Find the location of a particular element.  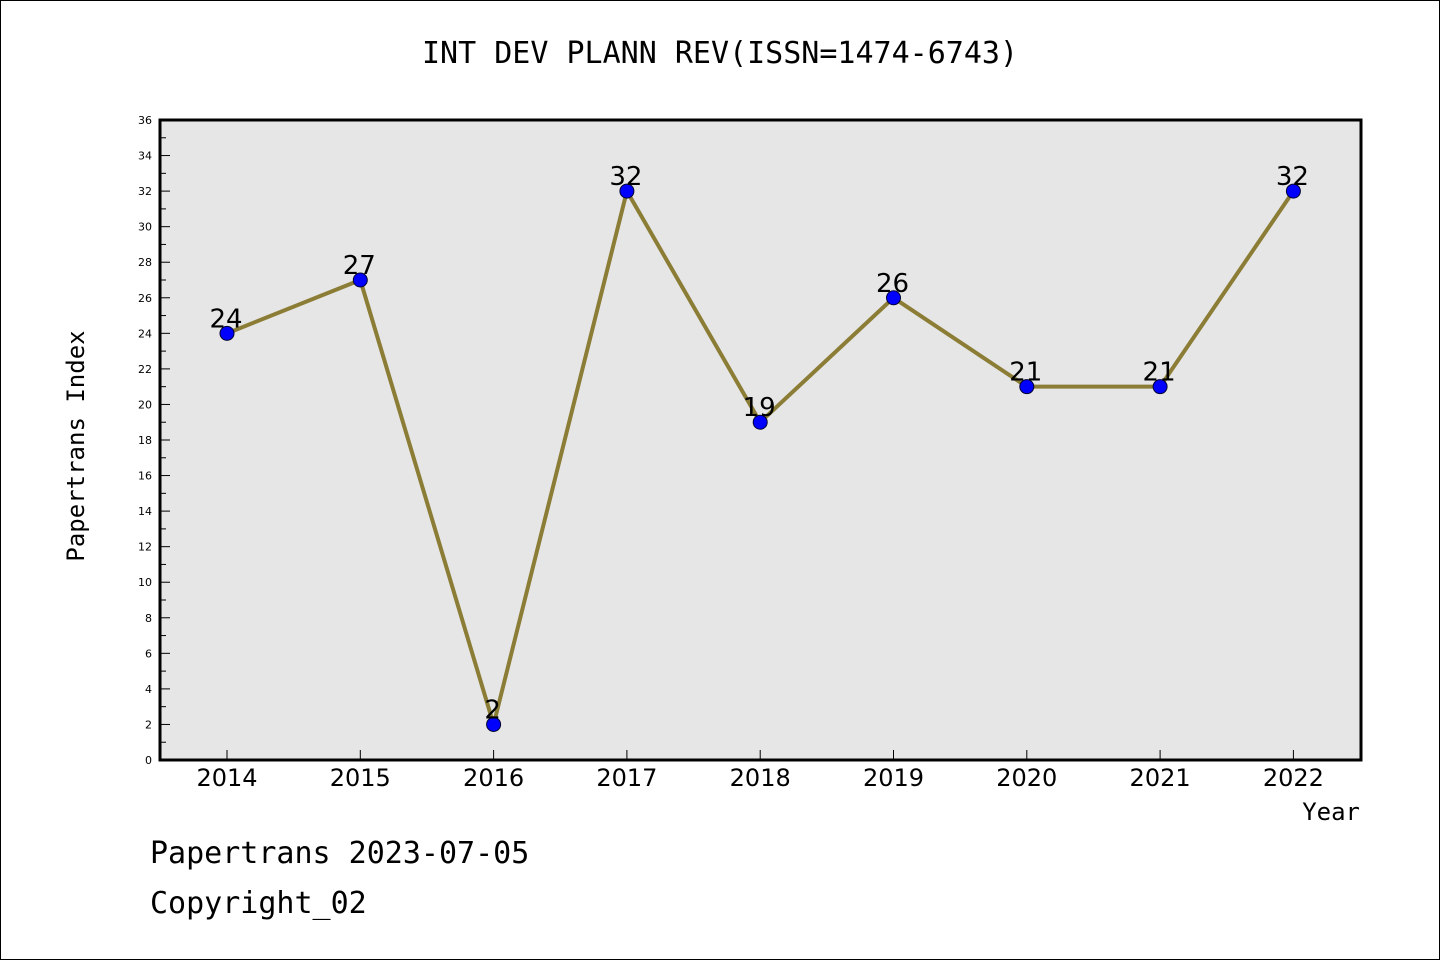

y-tick-label: 24 is located at coordinates (145, 333).